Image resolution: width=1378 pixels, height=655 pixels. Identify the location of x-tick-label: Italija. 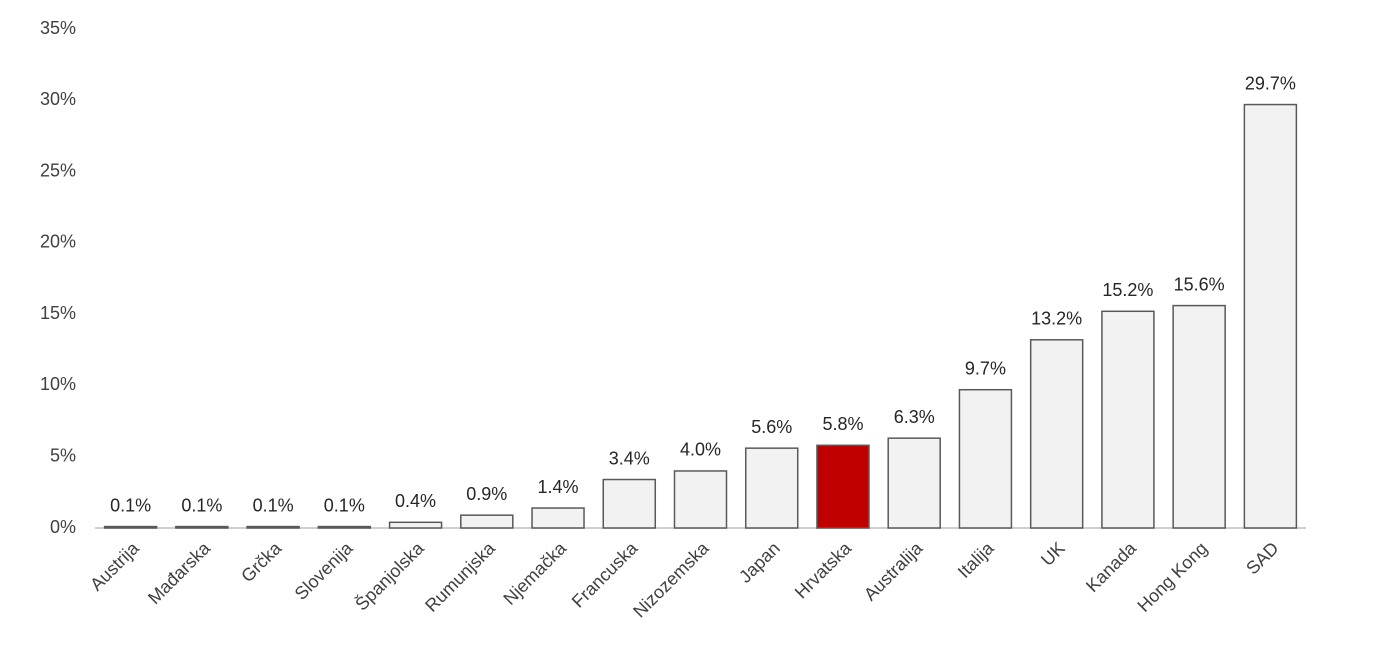
(976, 559).